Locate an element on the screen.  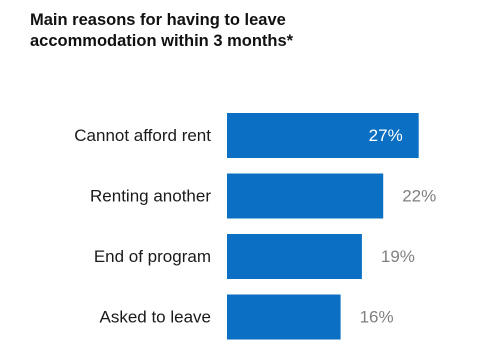
category-label: End of program is located at coordinates (152, 256).